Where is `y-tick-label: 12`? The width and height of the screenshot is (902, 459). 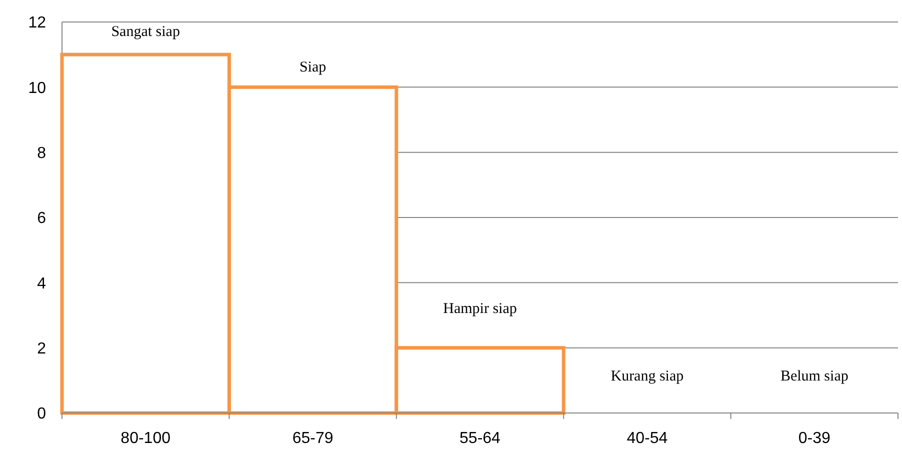
y-tick-label: 12 is located at coordinates (37, 23).